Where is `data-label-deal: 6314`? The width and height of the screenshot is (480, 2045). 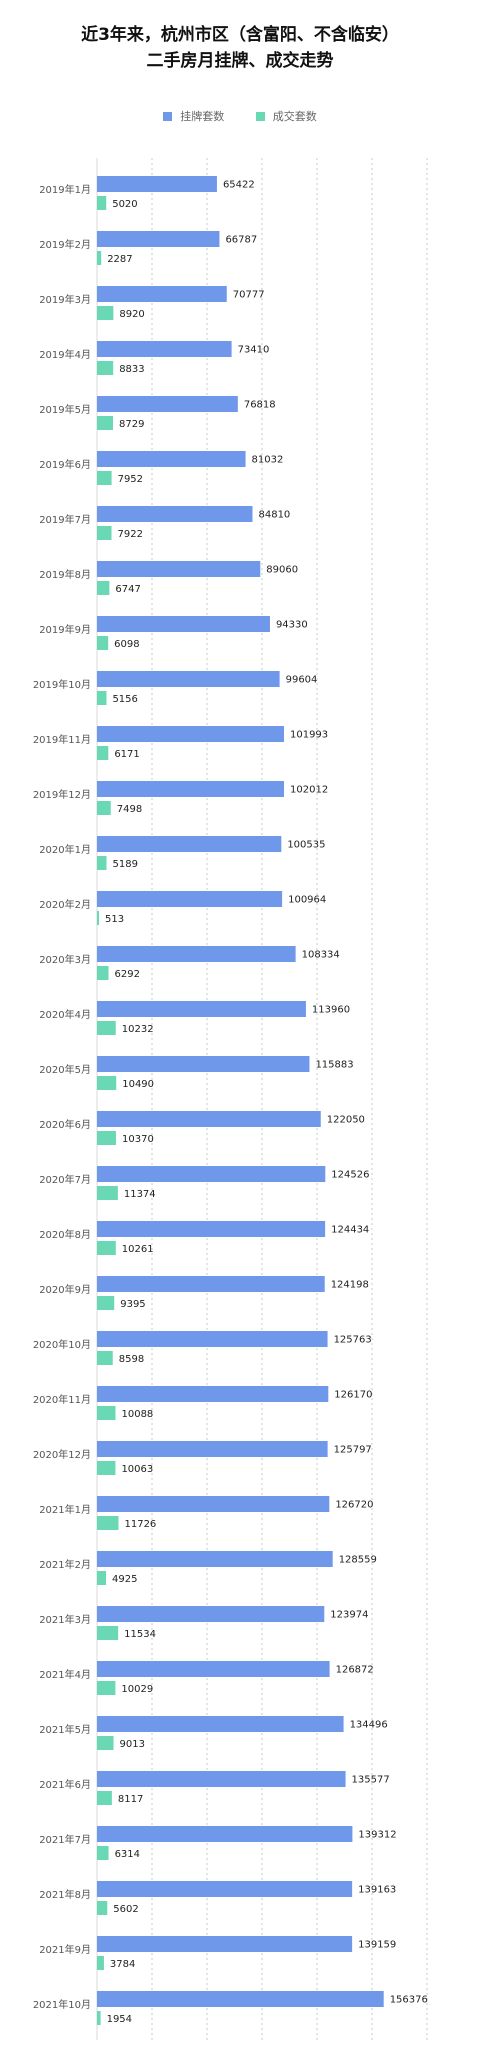 data-label-deal: 6314 is located at coordinates (127, 1854).